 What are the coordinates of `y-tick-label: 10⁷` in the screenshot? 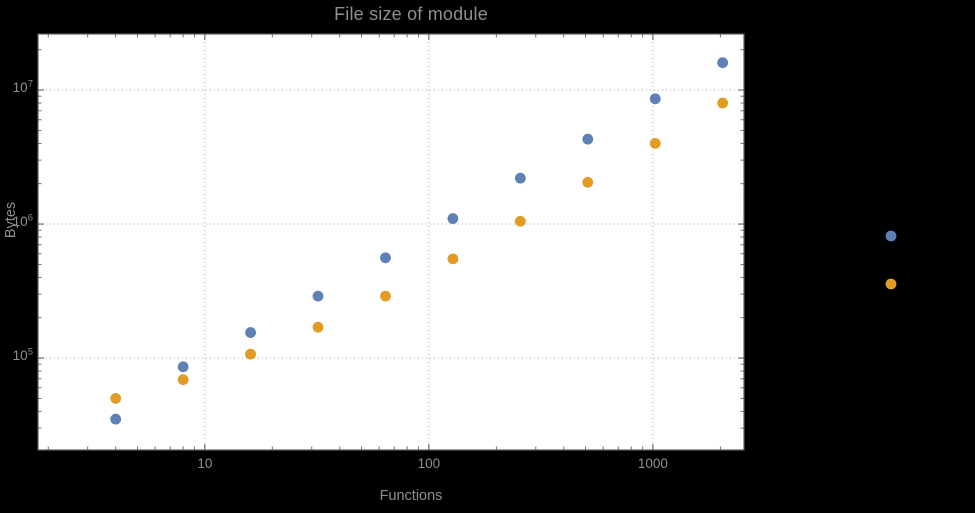 It's located at (22, 87).